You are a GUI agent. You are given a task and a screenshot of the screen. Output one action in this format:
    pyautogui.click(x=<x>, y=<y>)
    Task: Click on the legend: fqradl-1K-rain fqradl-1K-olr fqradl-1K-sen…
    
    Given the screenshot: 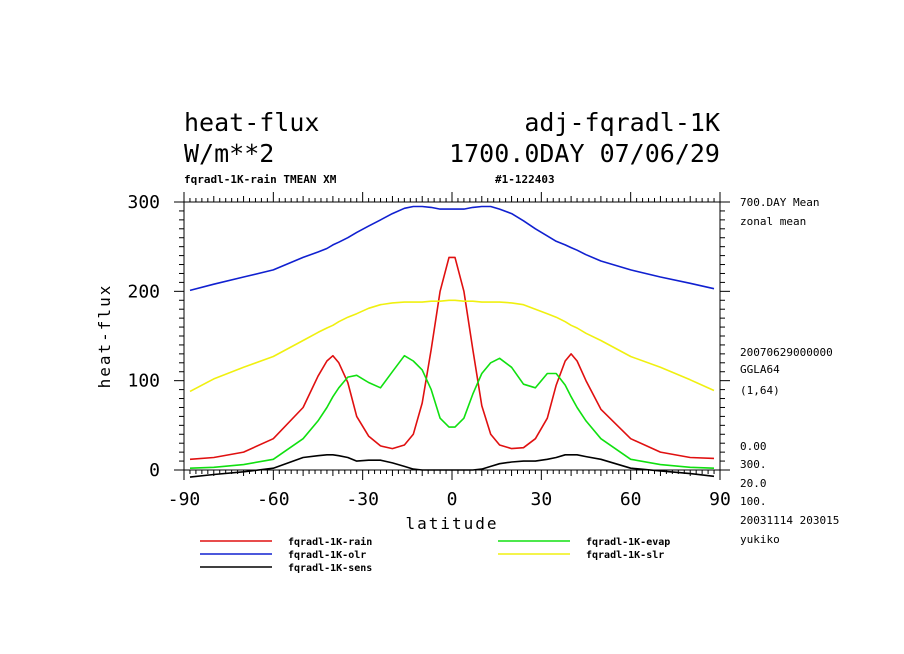 What is the action you would take?
    pyautogui.click(x=435, y=555)
    